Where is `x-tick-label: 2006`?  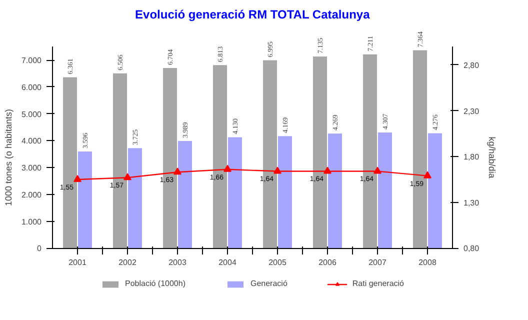 x-tick-label: 2006 is located at coordinates (327, 263).